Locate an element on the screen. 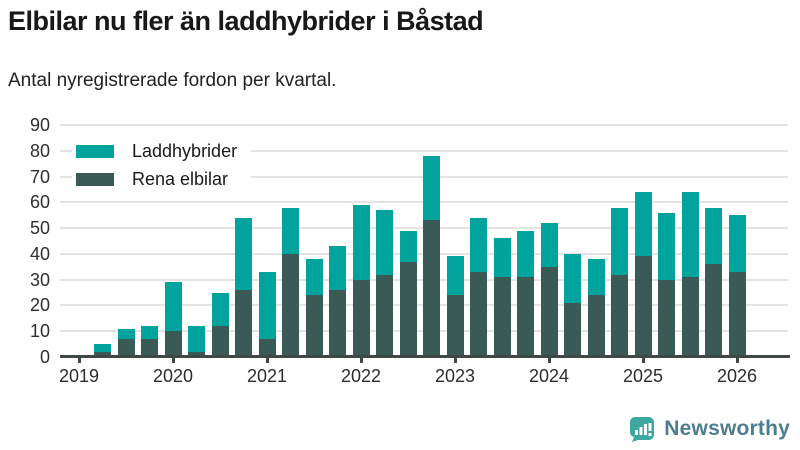  legend-item-laddhybrider: Laddhybrider is located at coordinates (162, 151).